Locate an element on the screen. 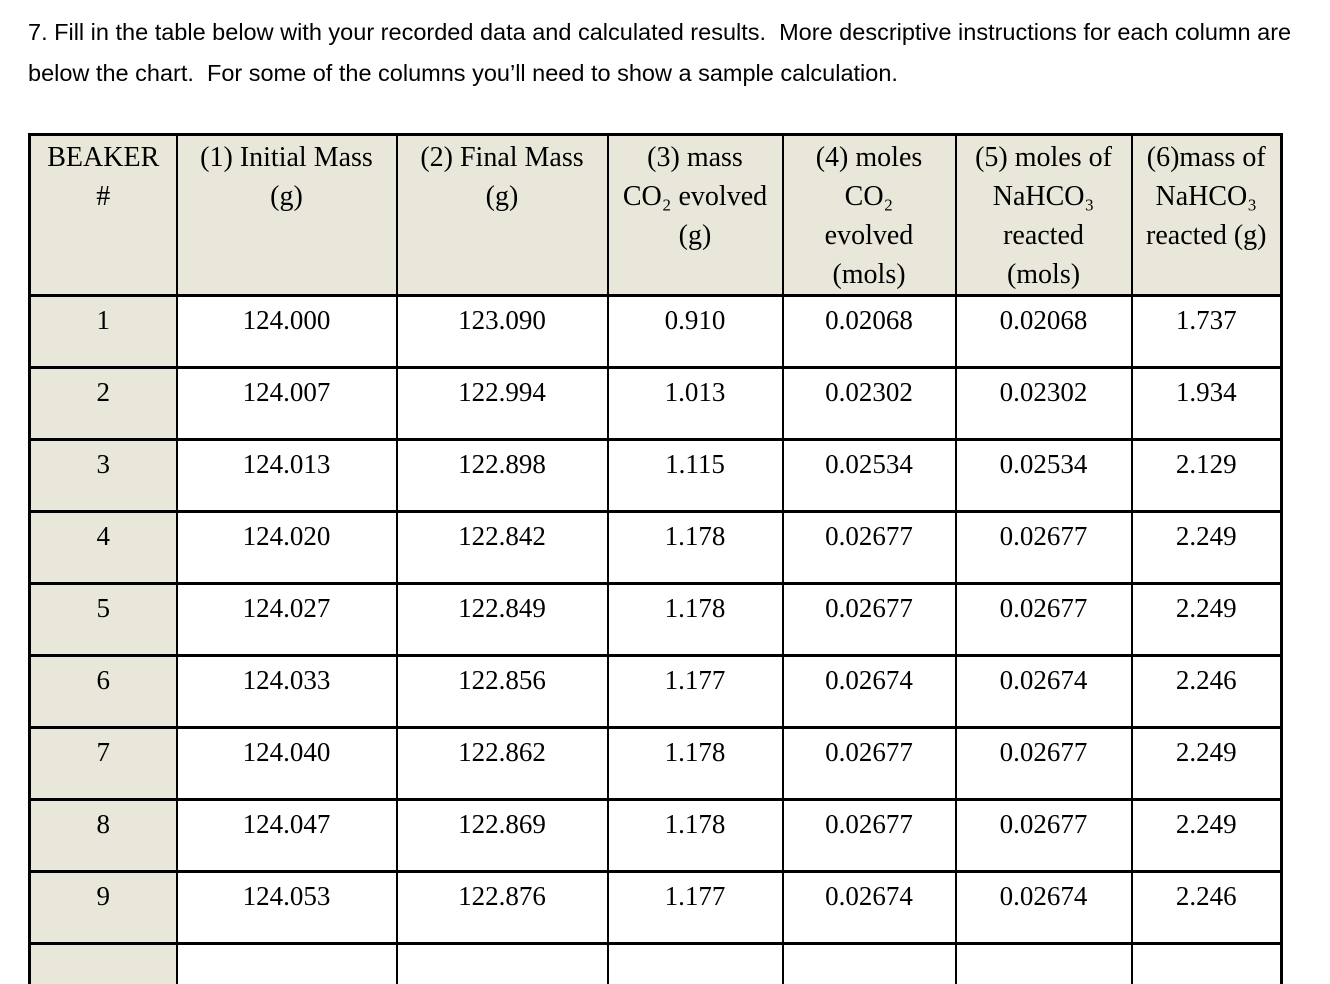  beaker-number-cell: 8 is located at coordinates (103, 835).